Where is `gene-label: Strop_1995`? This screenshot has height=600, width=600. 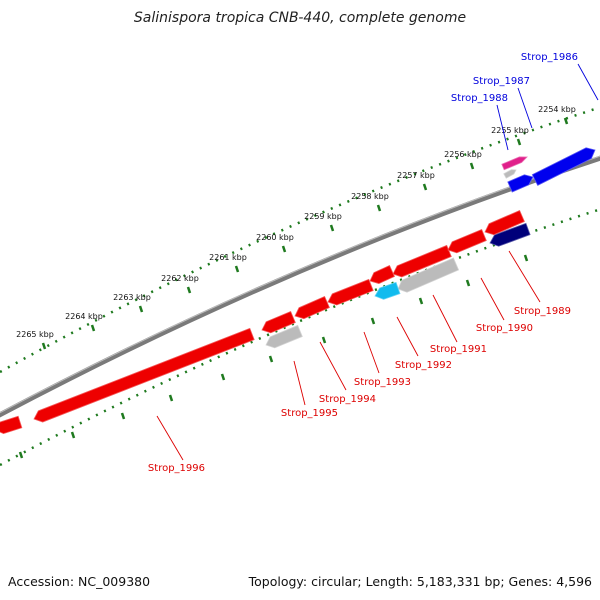
gene-label: Strop_1995 is located at coordinates (309, 413).